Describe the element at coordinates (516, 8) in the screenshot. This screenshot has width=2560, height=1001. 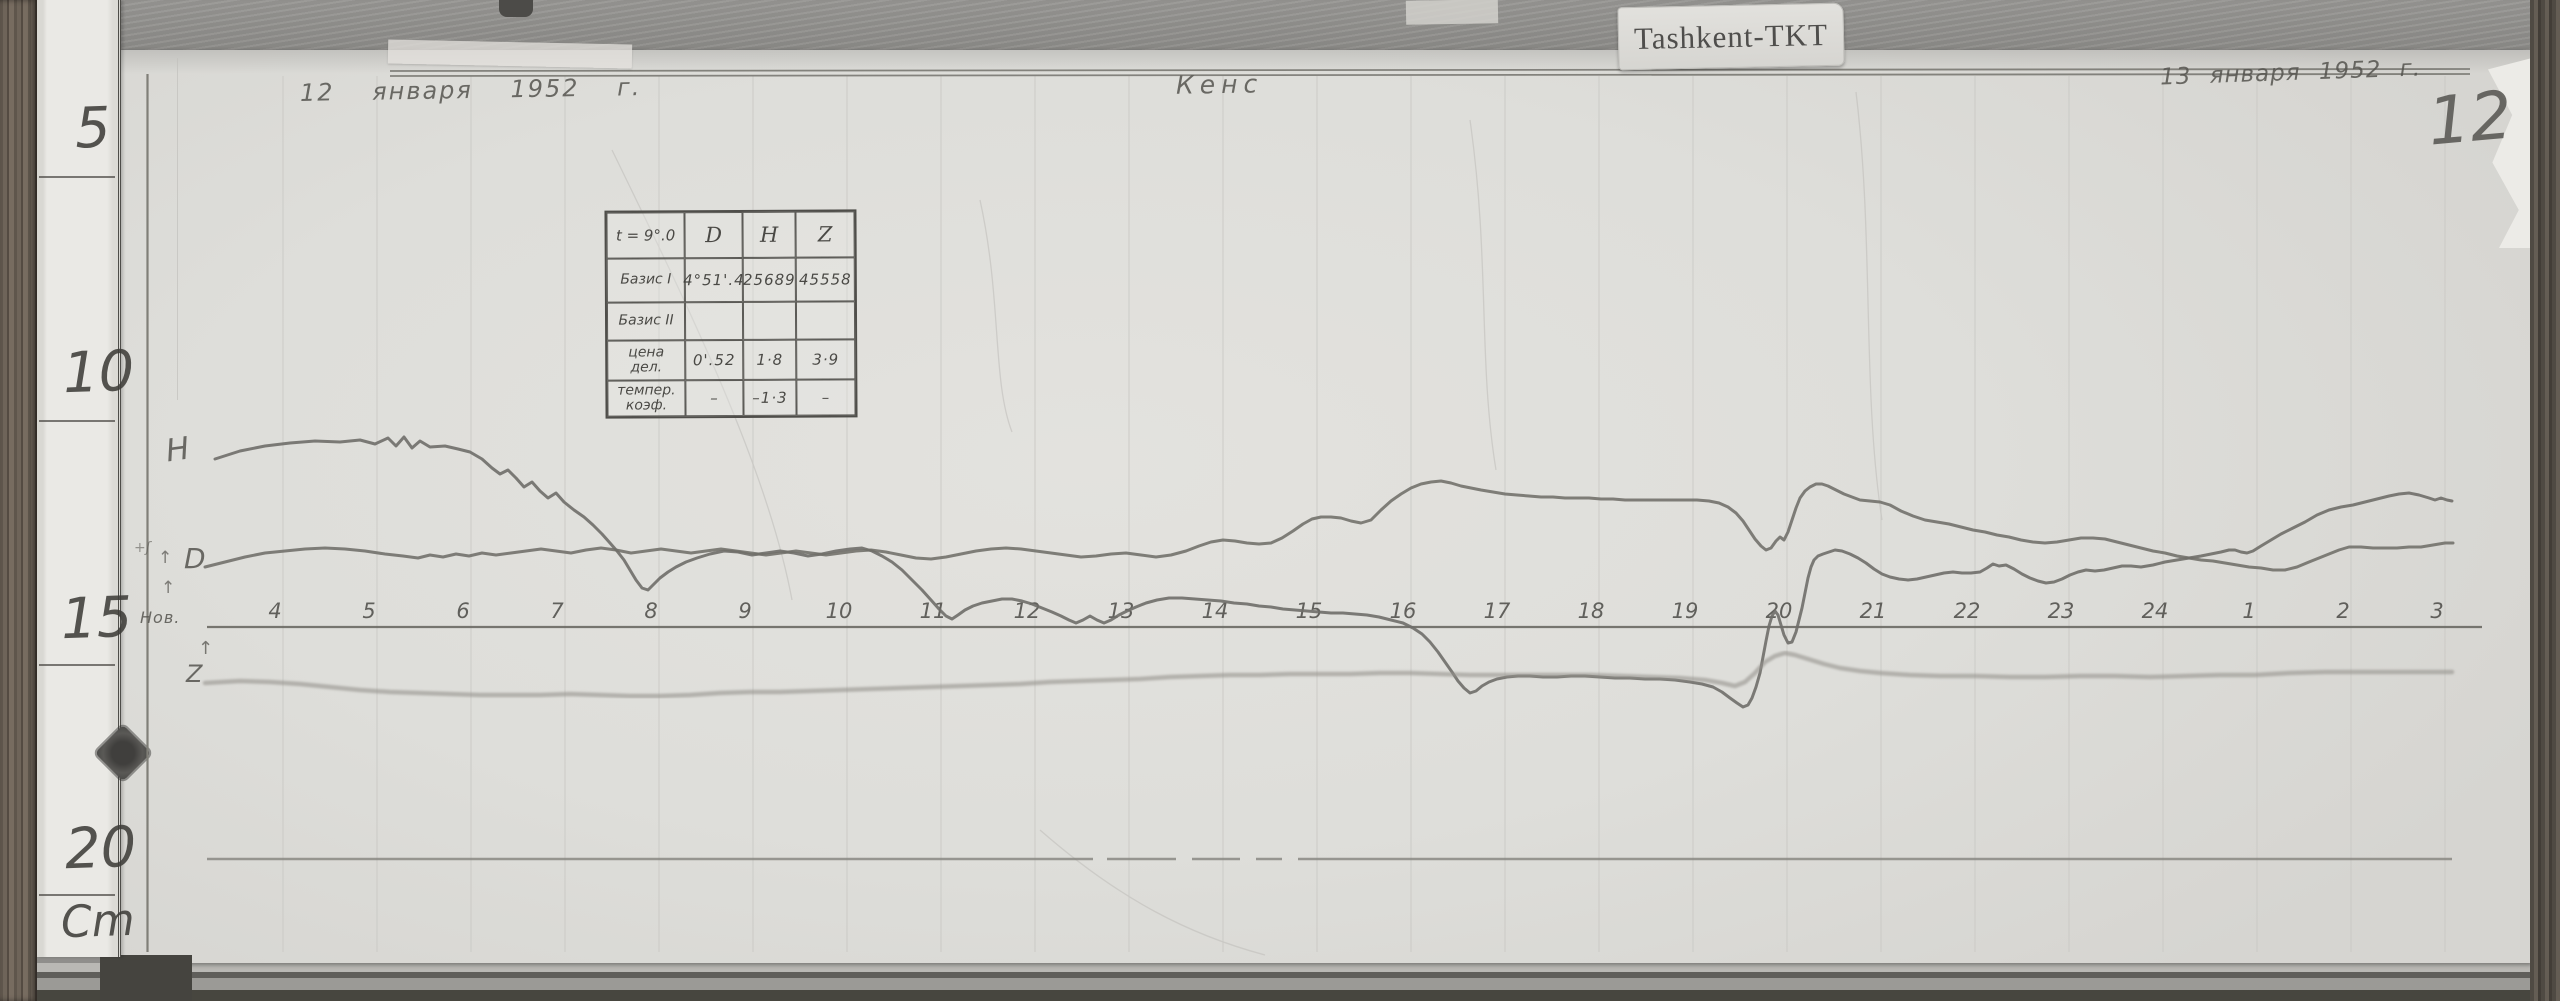
I see `clip-icon` at that location.